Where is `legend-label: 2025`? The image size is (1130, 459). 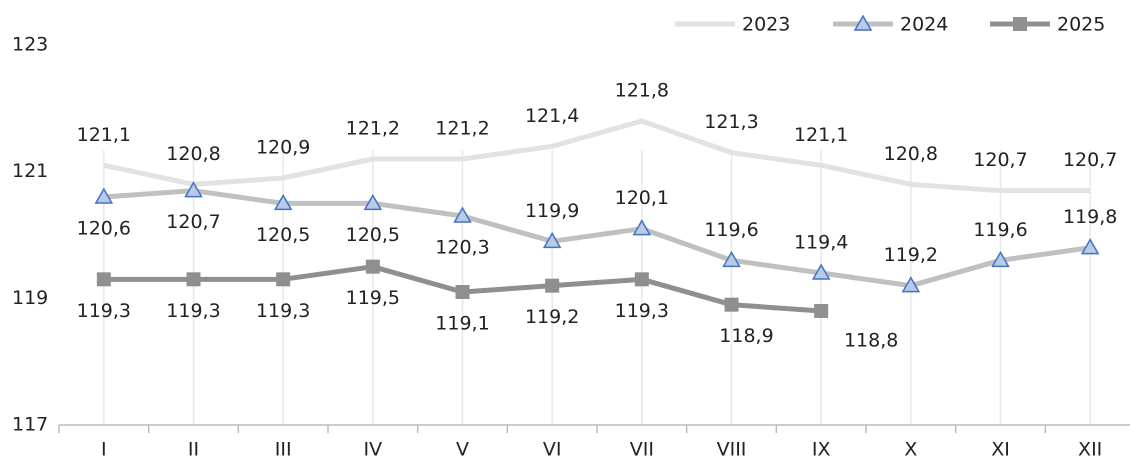
legend-label: 2025 is located at coordinates (1081, 25).